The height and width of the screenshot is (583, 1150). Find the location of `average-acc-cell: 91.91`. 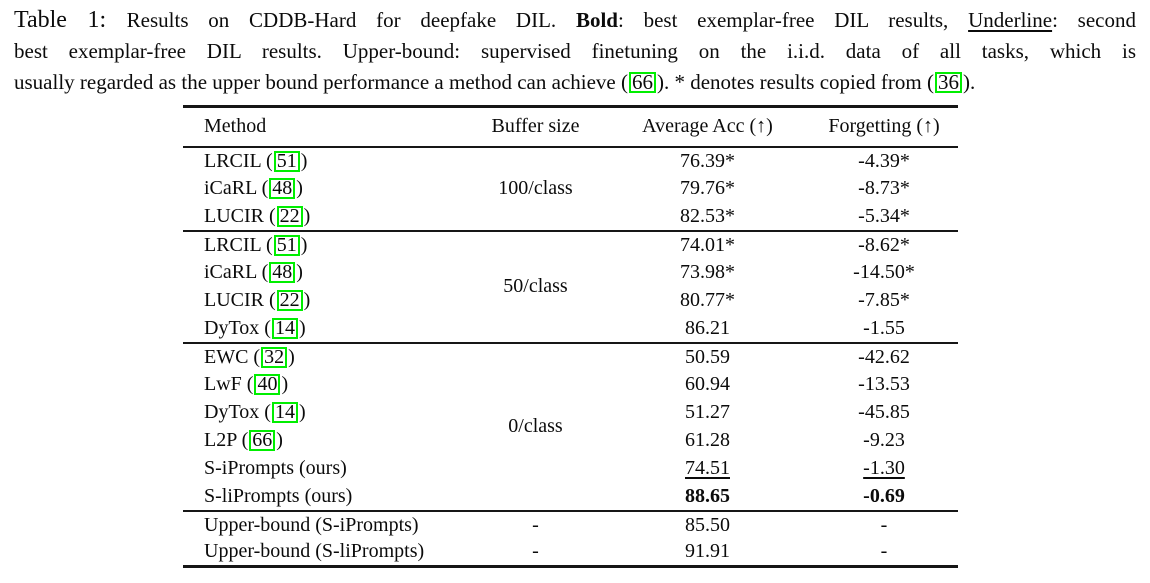

average-acc-cell: 91.91 is located at coordinates (707, 551).